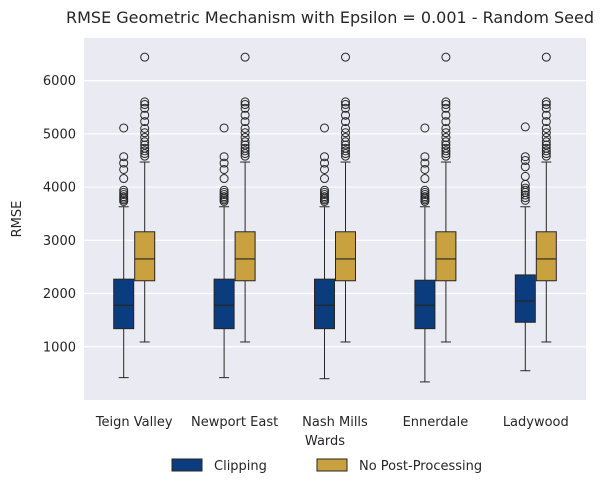 Image resolution: width=605 pixels, height=493 pixels. Describe the element at coordinates (59, 294) in the screenshot. I see `y-tick-label-2000: 2000` at that location.